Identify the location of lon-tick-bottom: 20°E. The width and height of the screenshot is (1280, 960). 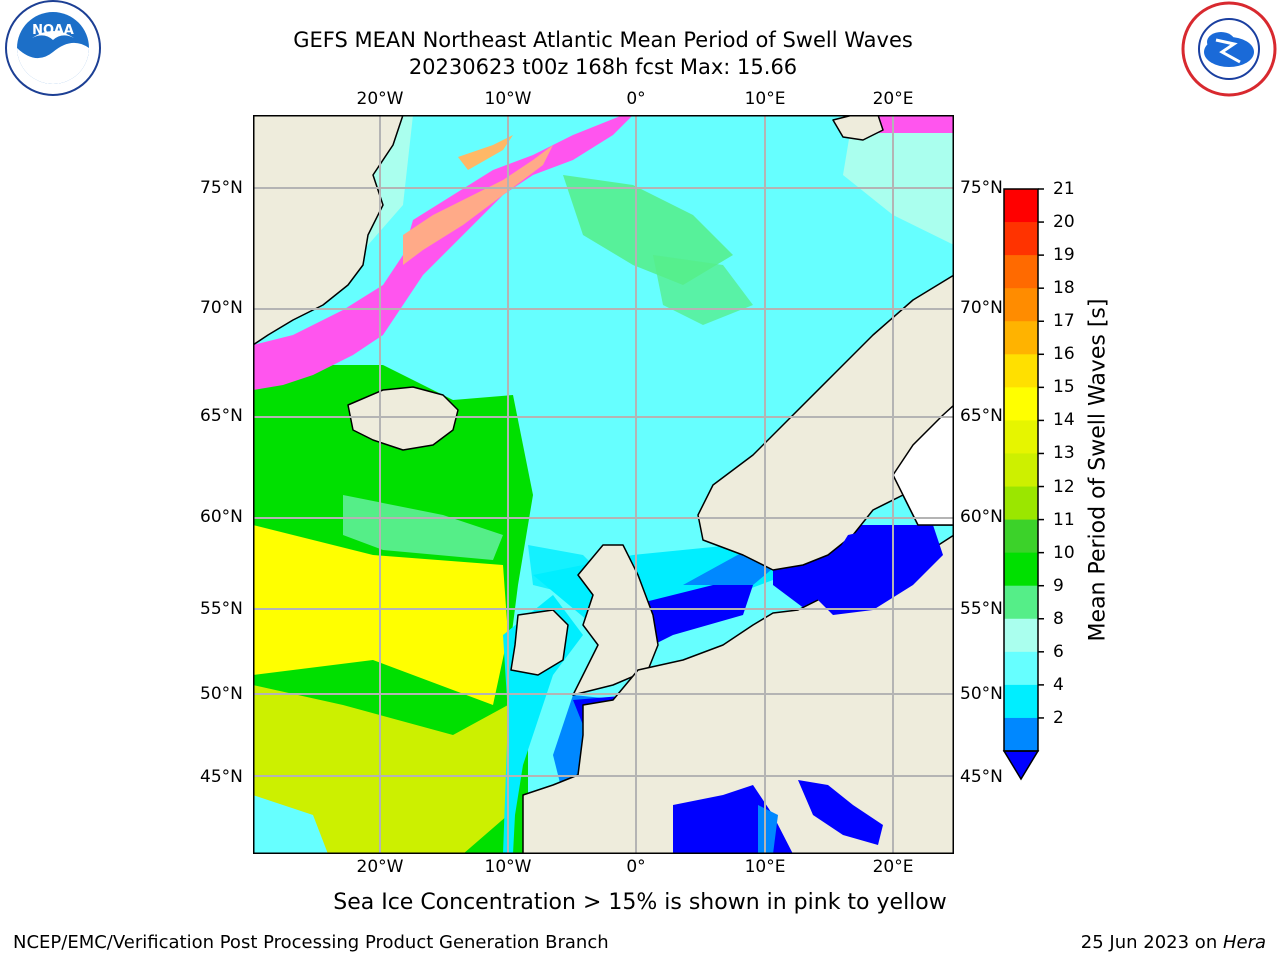
(893, 867).